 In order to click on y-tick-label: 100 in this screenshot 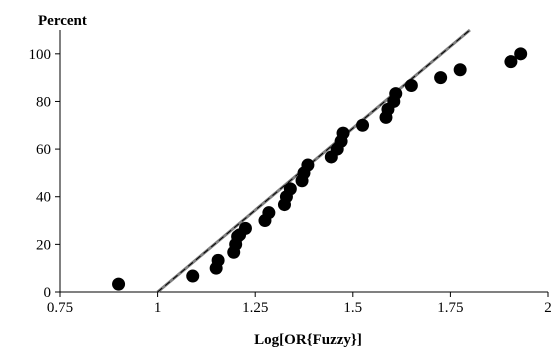, I will do `click(40, 55)`.